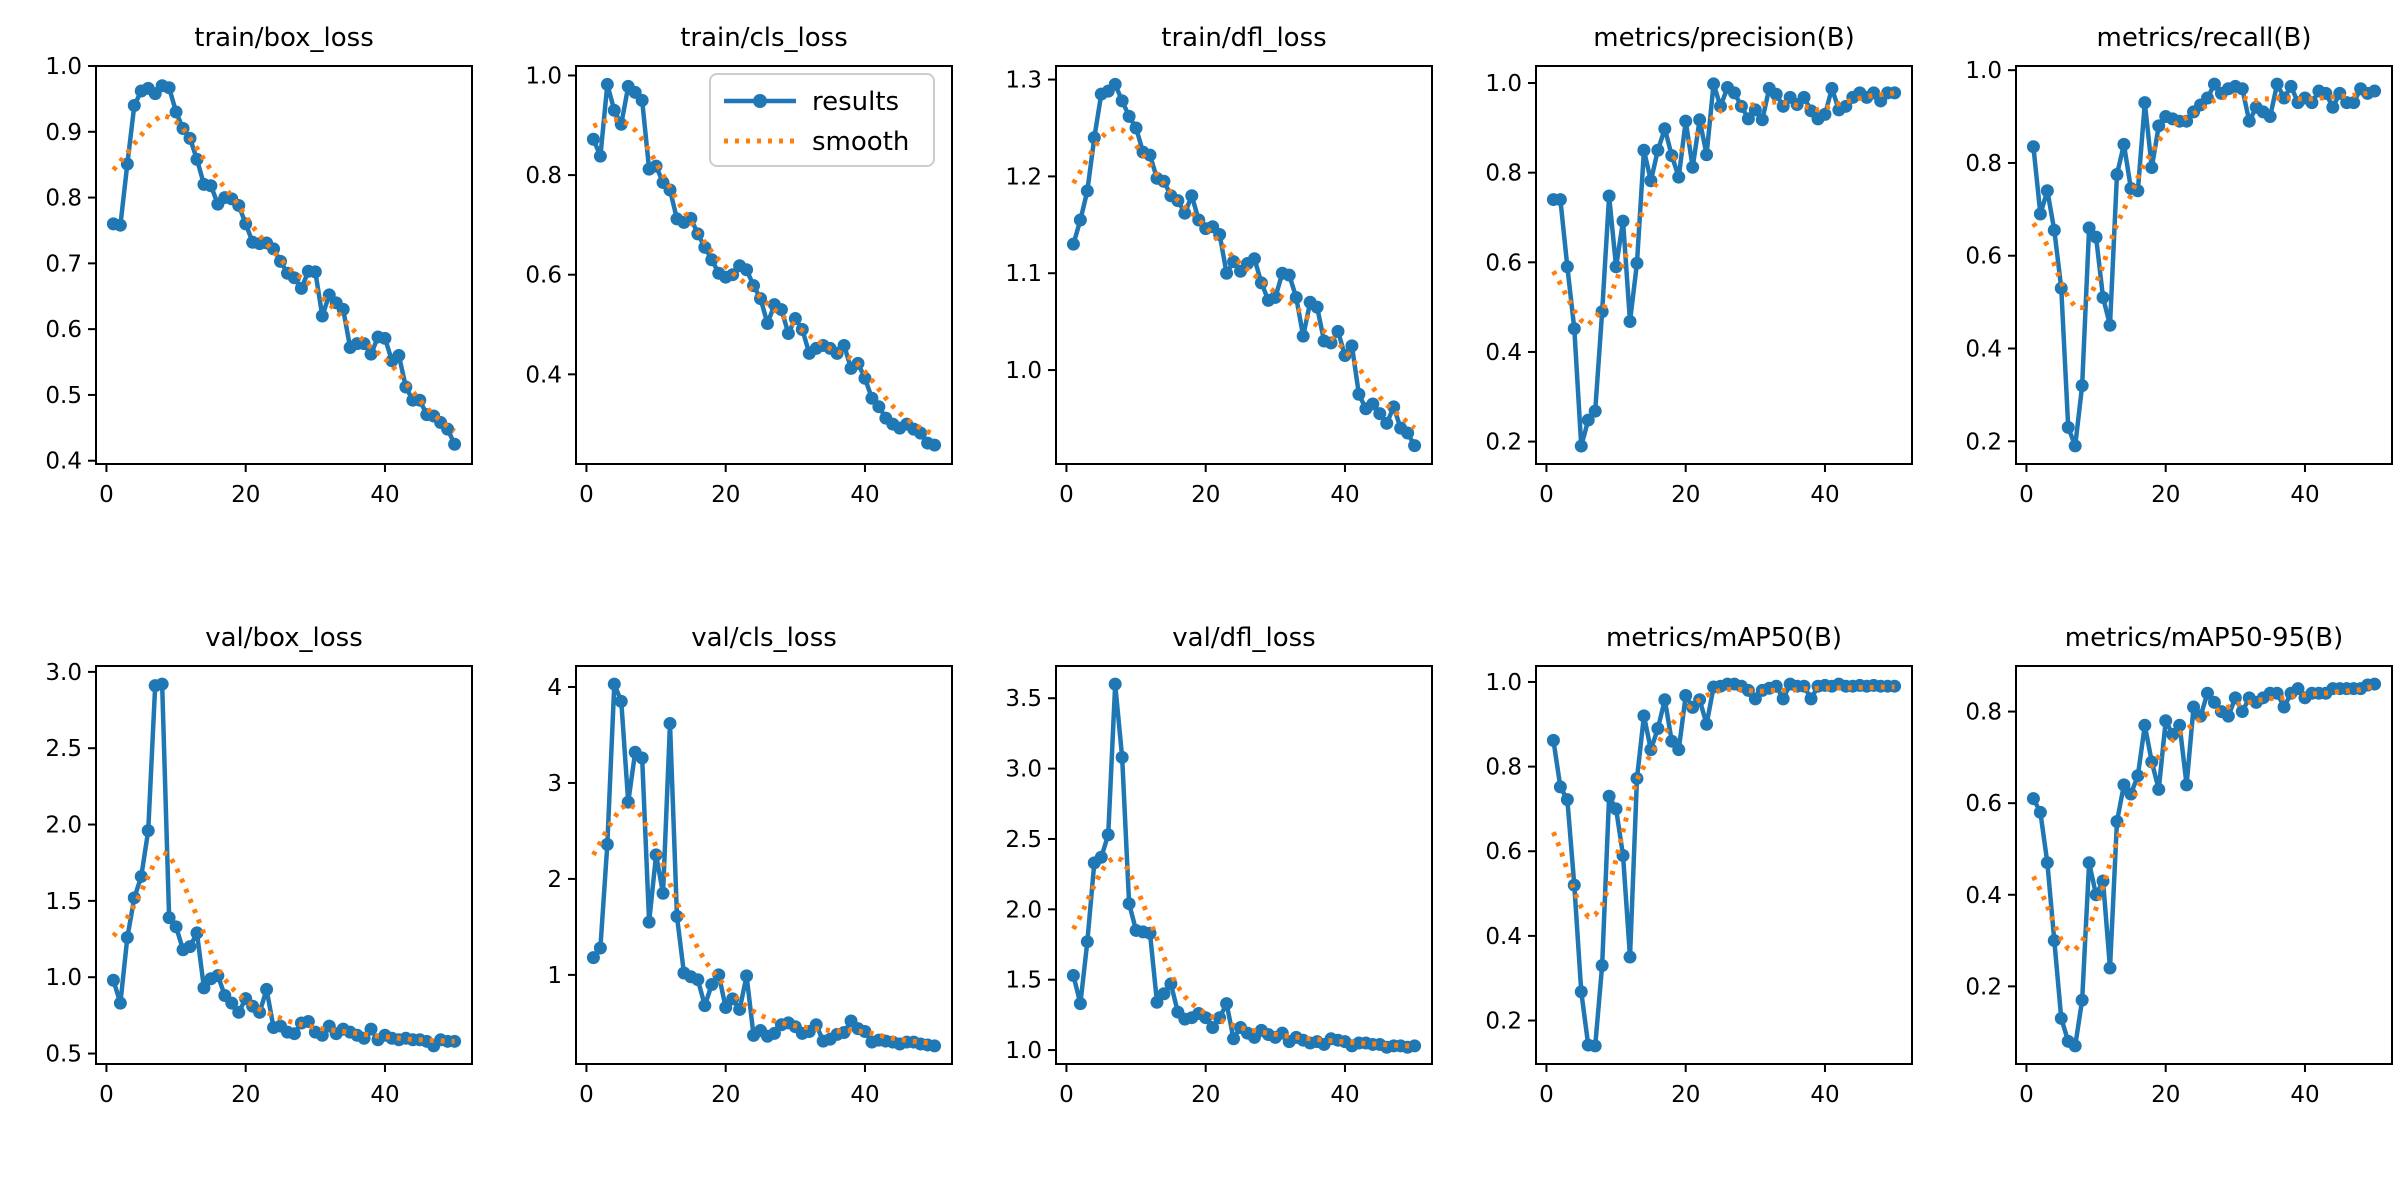 This screenshot has height=1200, width=2400. Describe the element at coordinates (1243, 38) in the screenshot. I see `chart-title: train/dfl_loss` at that location.